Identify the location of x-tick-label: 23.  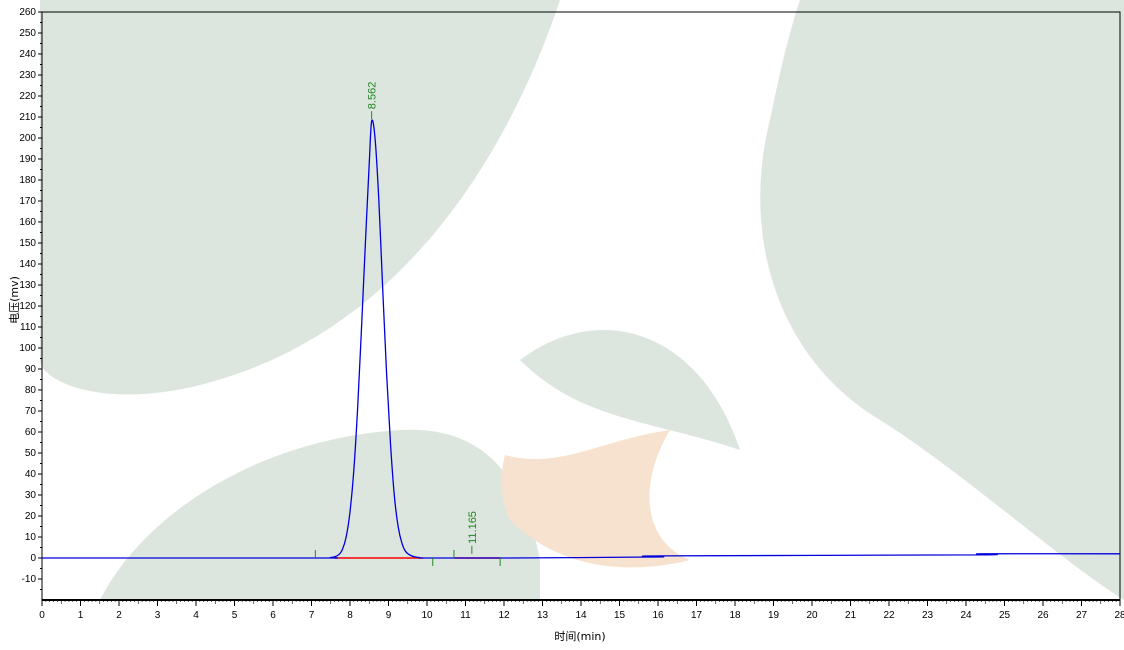
(928, 615).